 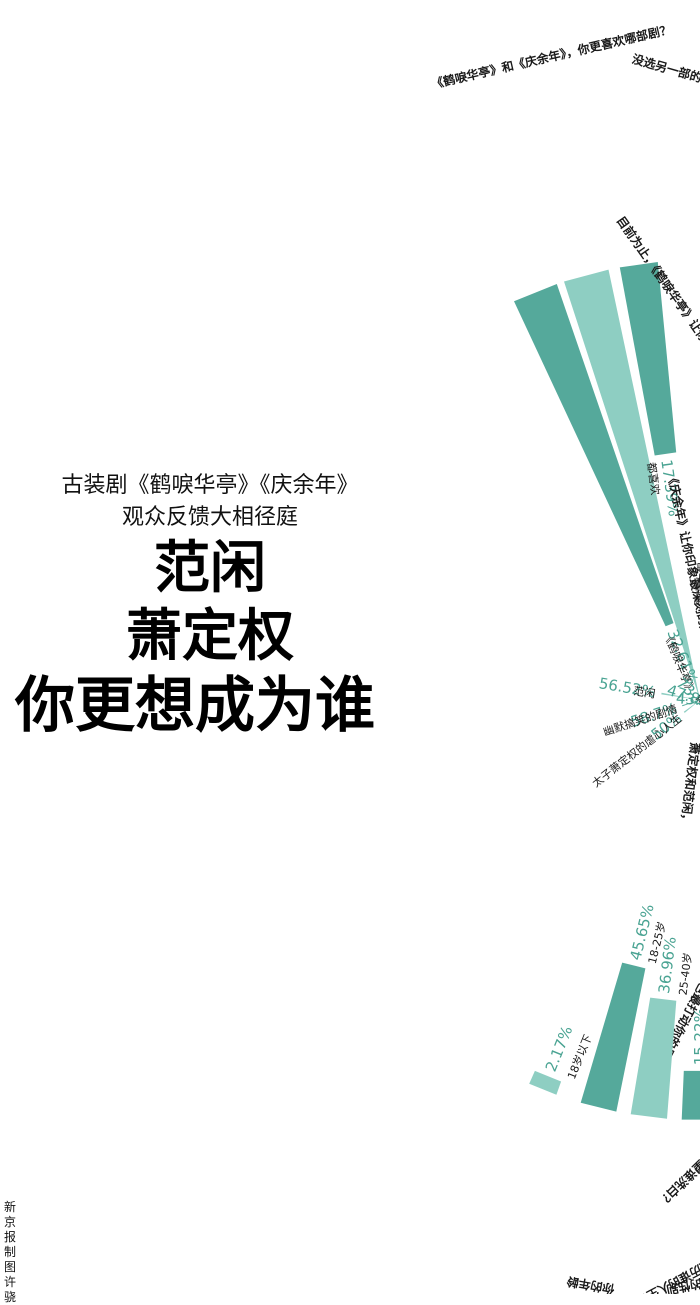 I want to click on headline-question: 你更想成为谁, so click(x=195, y=706).